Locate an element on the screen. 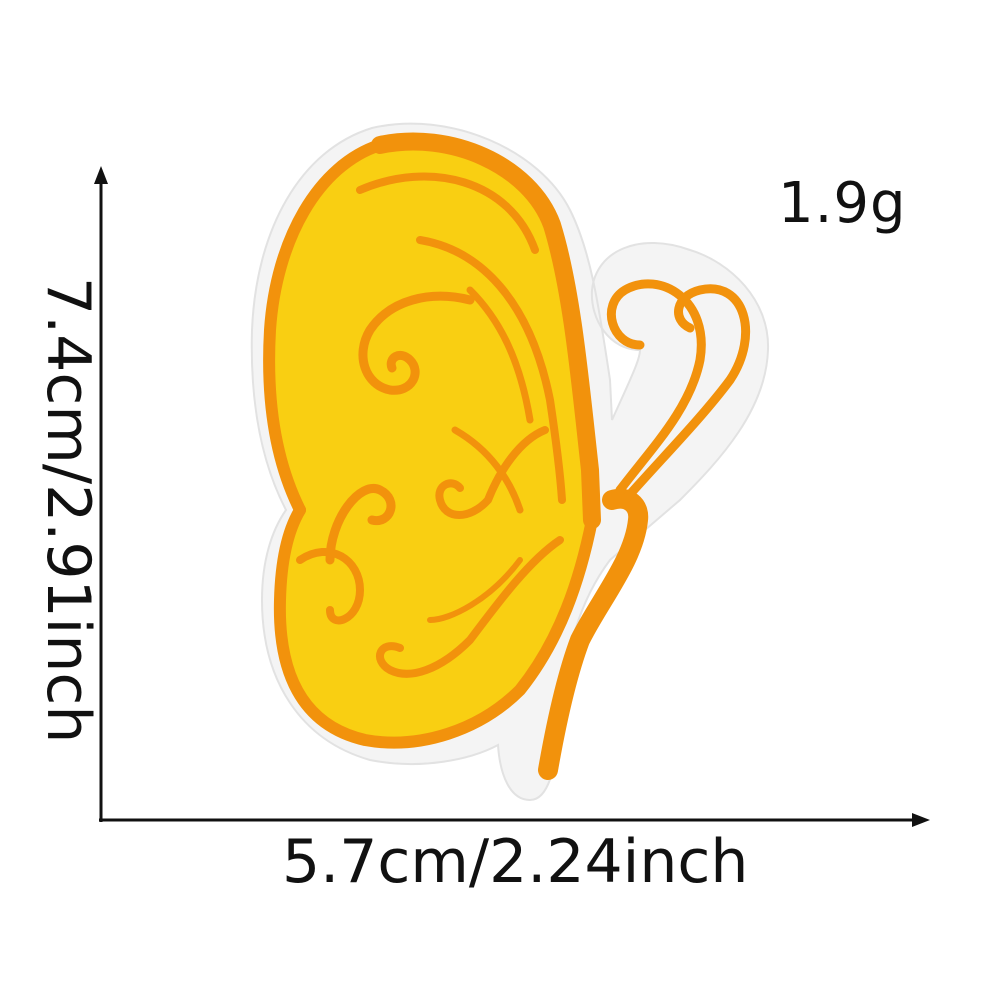 The height and width of the screenshot is (1000, 1000). width-axis-arrow-icon is located at coordinates (514, 820).